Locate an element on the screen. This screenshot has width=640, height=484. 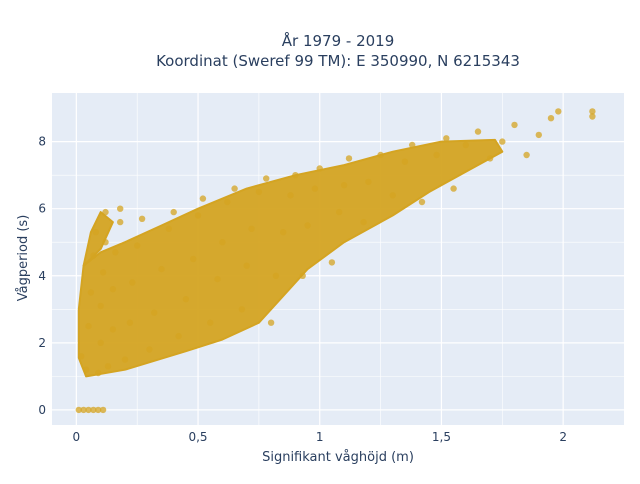
x-tick-label: 0 is located at coordinates (77, 437).